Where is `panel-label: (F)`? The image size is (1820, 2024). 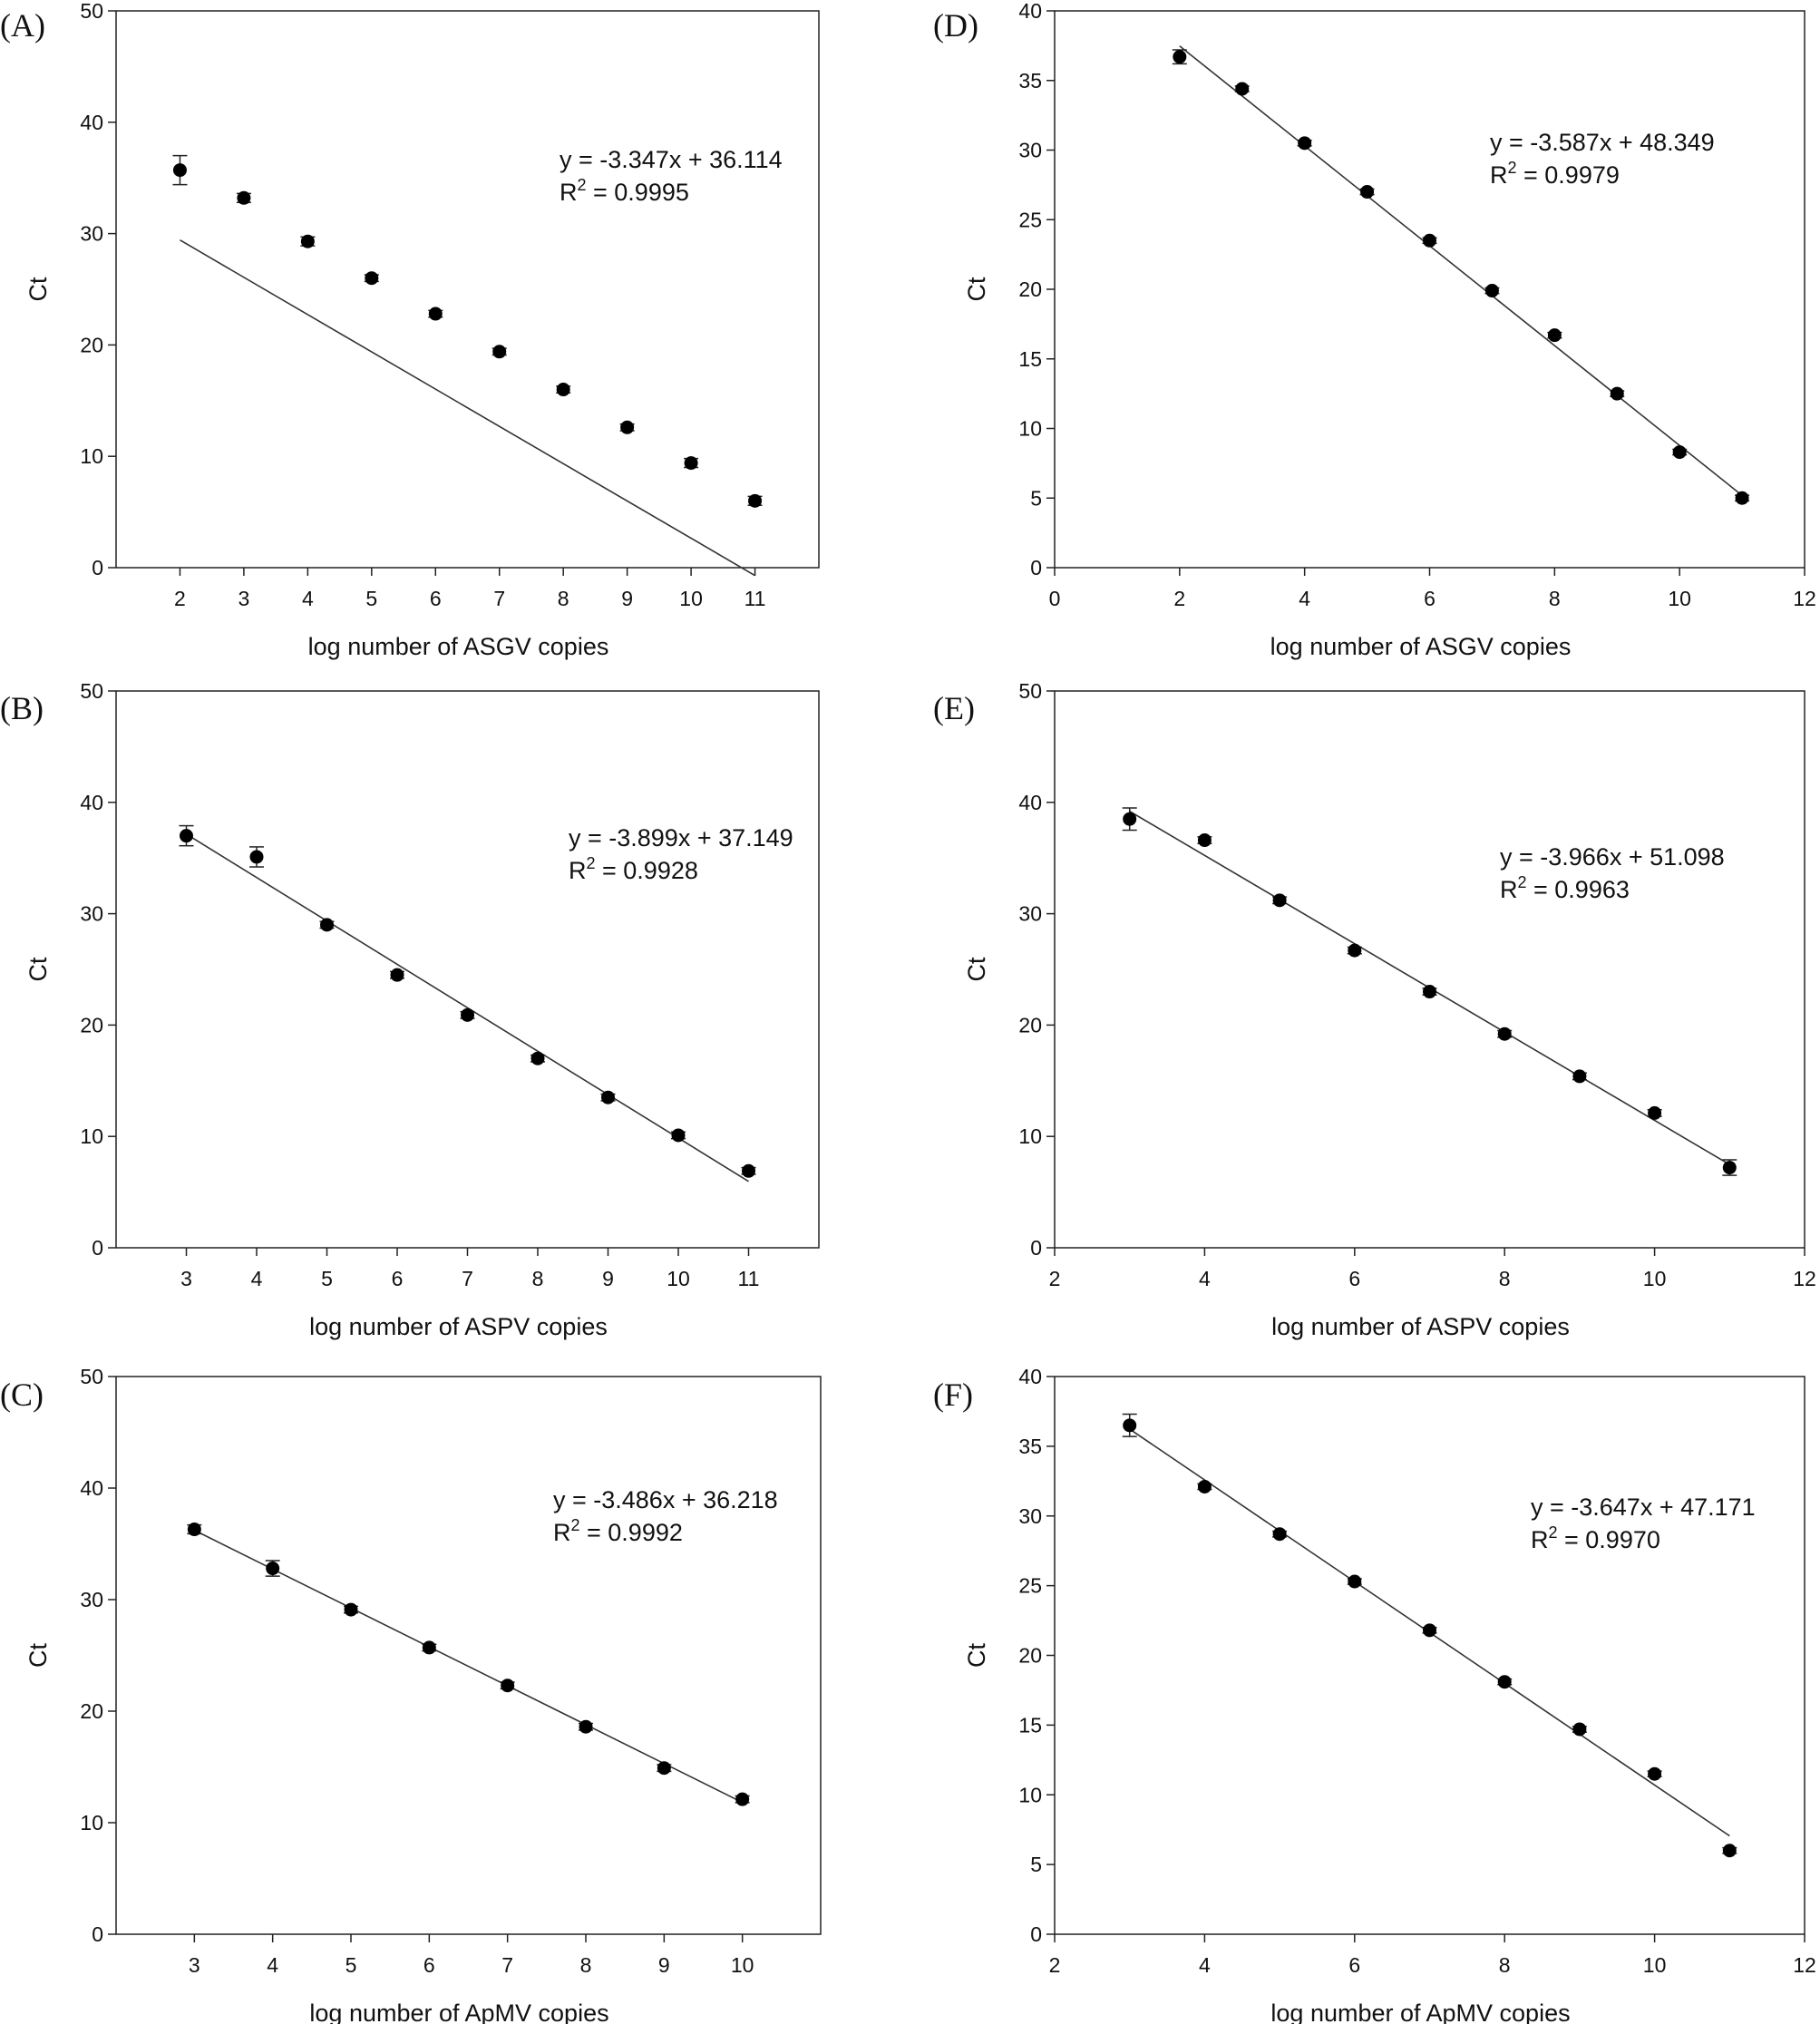 panel-label: (F) is located at coordinates (953, 1395).